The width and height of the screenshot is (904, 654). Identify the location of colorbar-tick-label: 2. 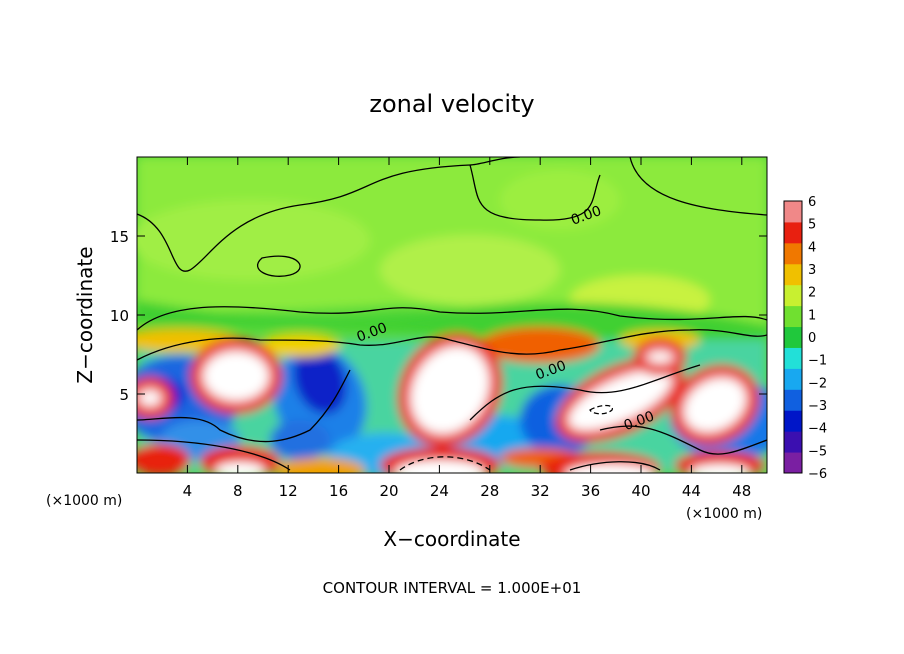
(812, 293).